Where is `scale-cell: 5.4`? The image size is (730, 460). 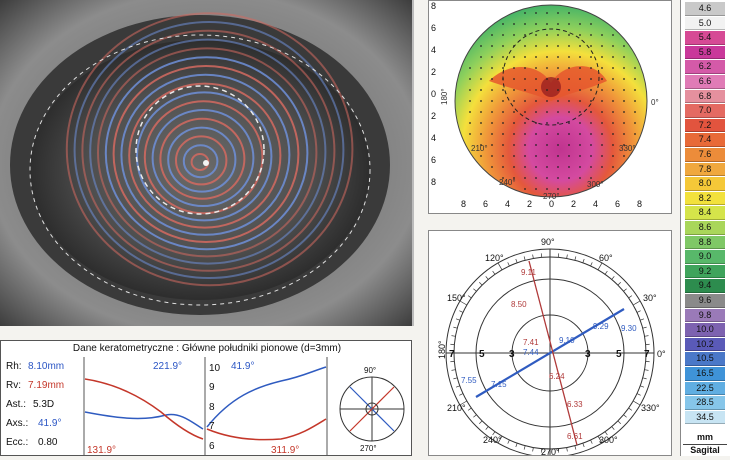
scale-cell: 5.4 is located at coordinates (705, 38).